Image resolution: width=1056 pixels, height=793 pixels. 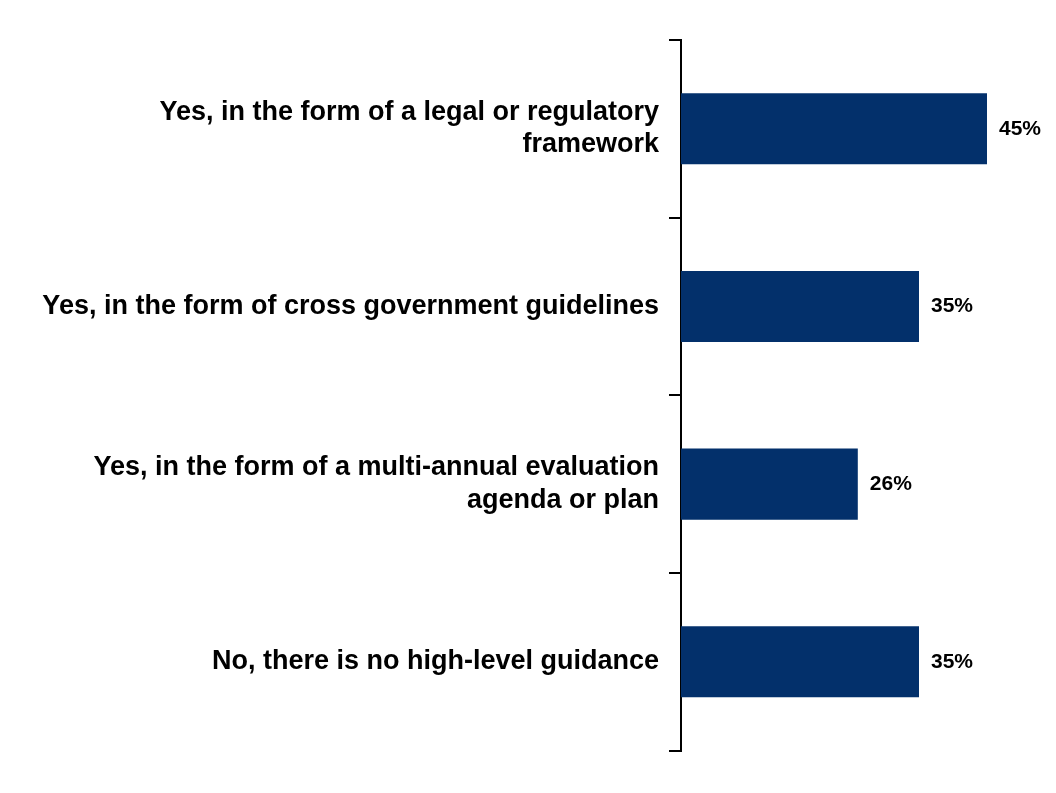 I want to click on data-label: 45%, so click(x=1020, y=127).